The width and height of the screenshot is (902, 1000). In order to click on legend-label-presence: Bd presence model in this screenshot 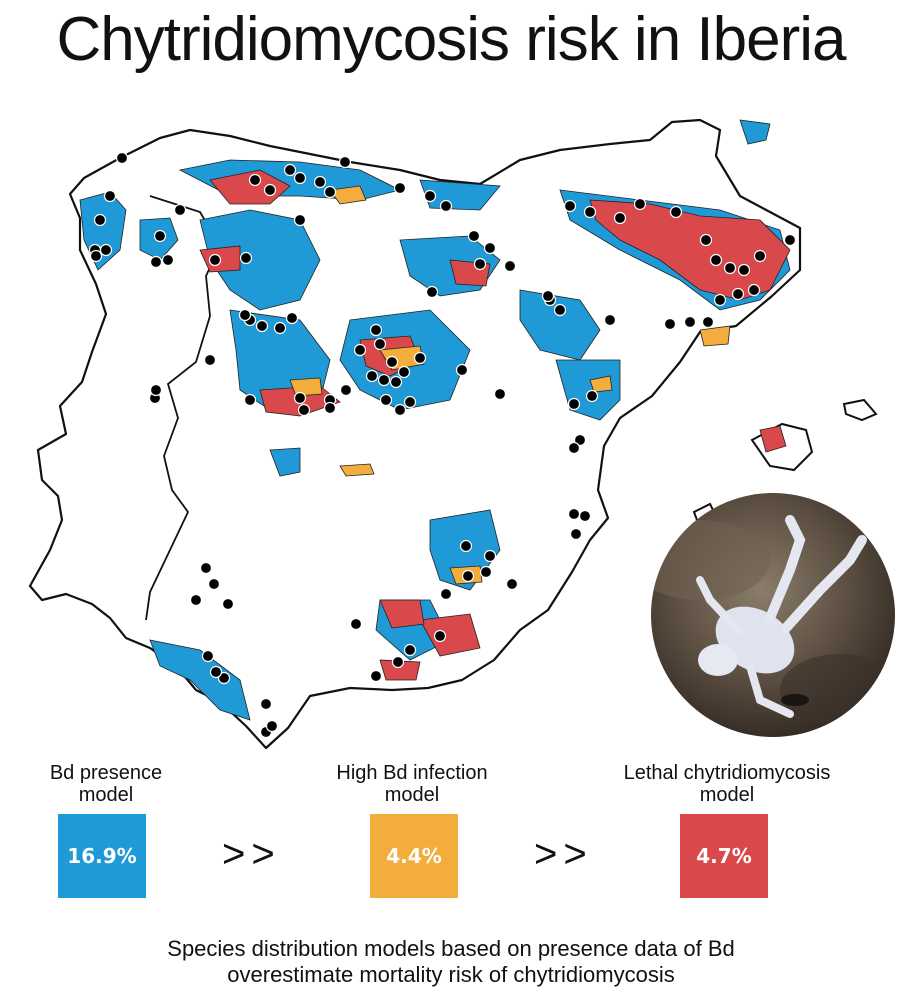, I will do `click(106, 784)`.